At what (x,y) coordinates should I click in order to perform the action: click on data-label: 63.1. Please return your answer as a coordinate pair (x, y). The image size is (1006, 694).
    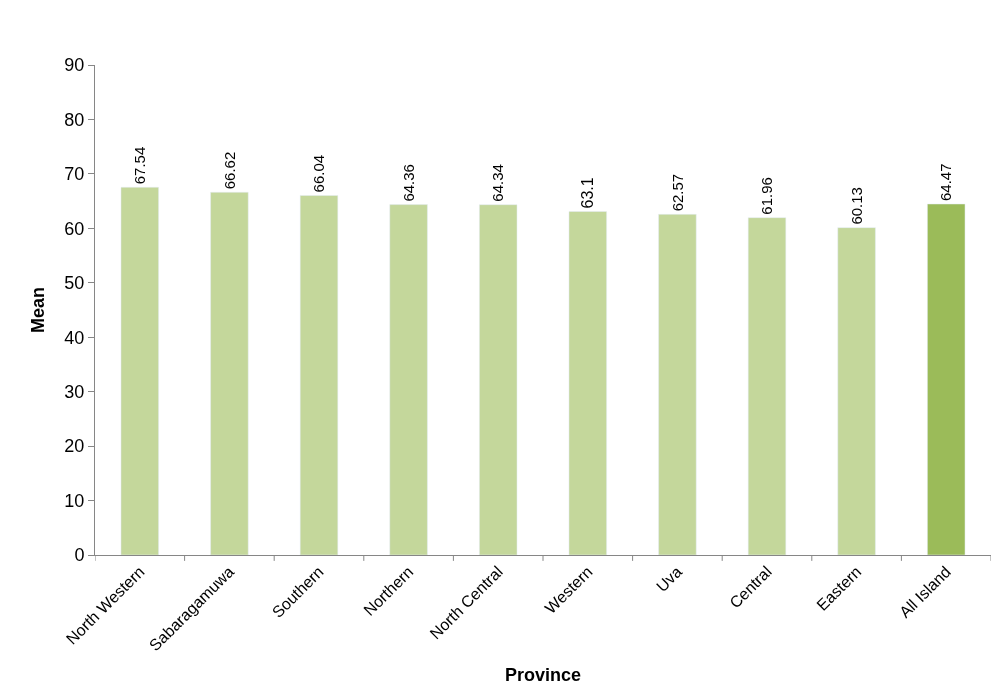
    Looking at the image, I should click on (588, 193).